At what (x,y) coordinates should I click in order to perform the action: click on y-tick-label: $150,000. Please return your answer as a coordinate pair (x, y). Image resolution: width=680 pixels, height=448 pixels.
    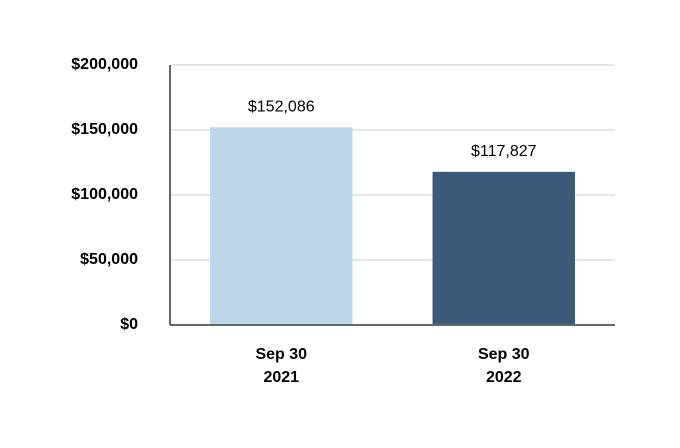
    Looking at the image, I should click on (104, 129).